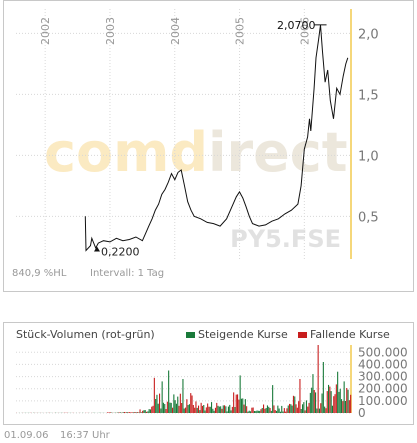 The width and height of the screenshot is (417, 443). I want to click on legend-falling-swatch, so click(302, 335).